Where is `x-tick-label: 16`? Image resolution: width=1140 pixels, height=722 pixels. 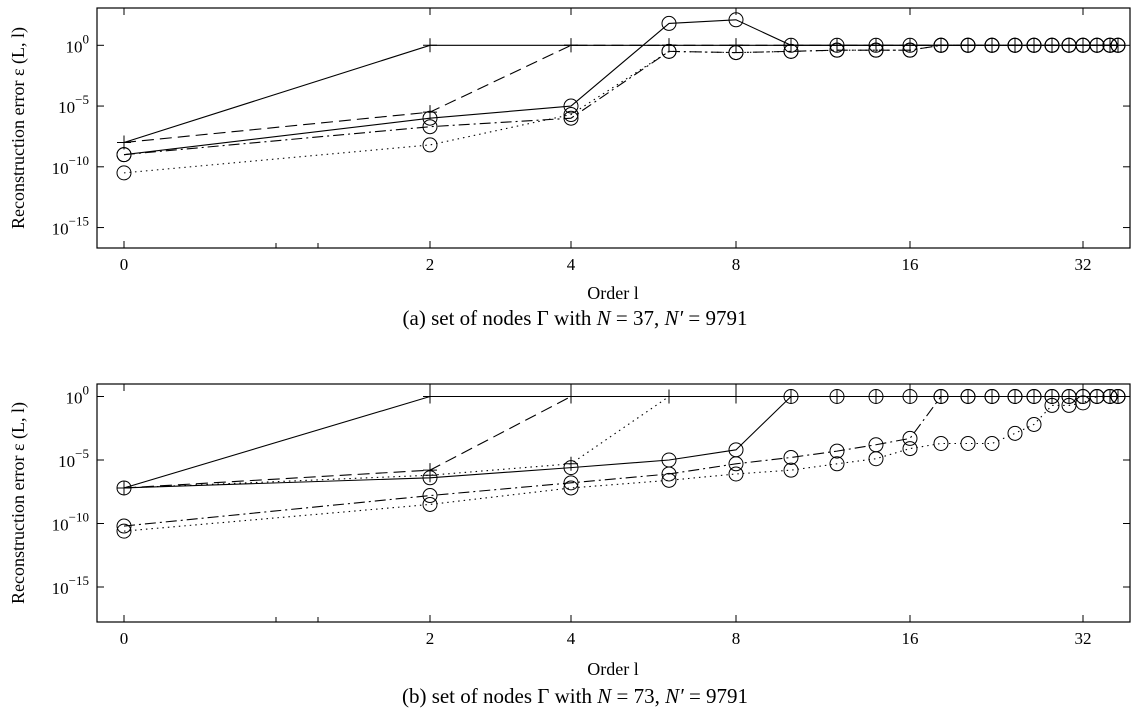
x-tick-label: 16 is located at coordinates (910, 264).